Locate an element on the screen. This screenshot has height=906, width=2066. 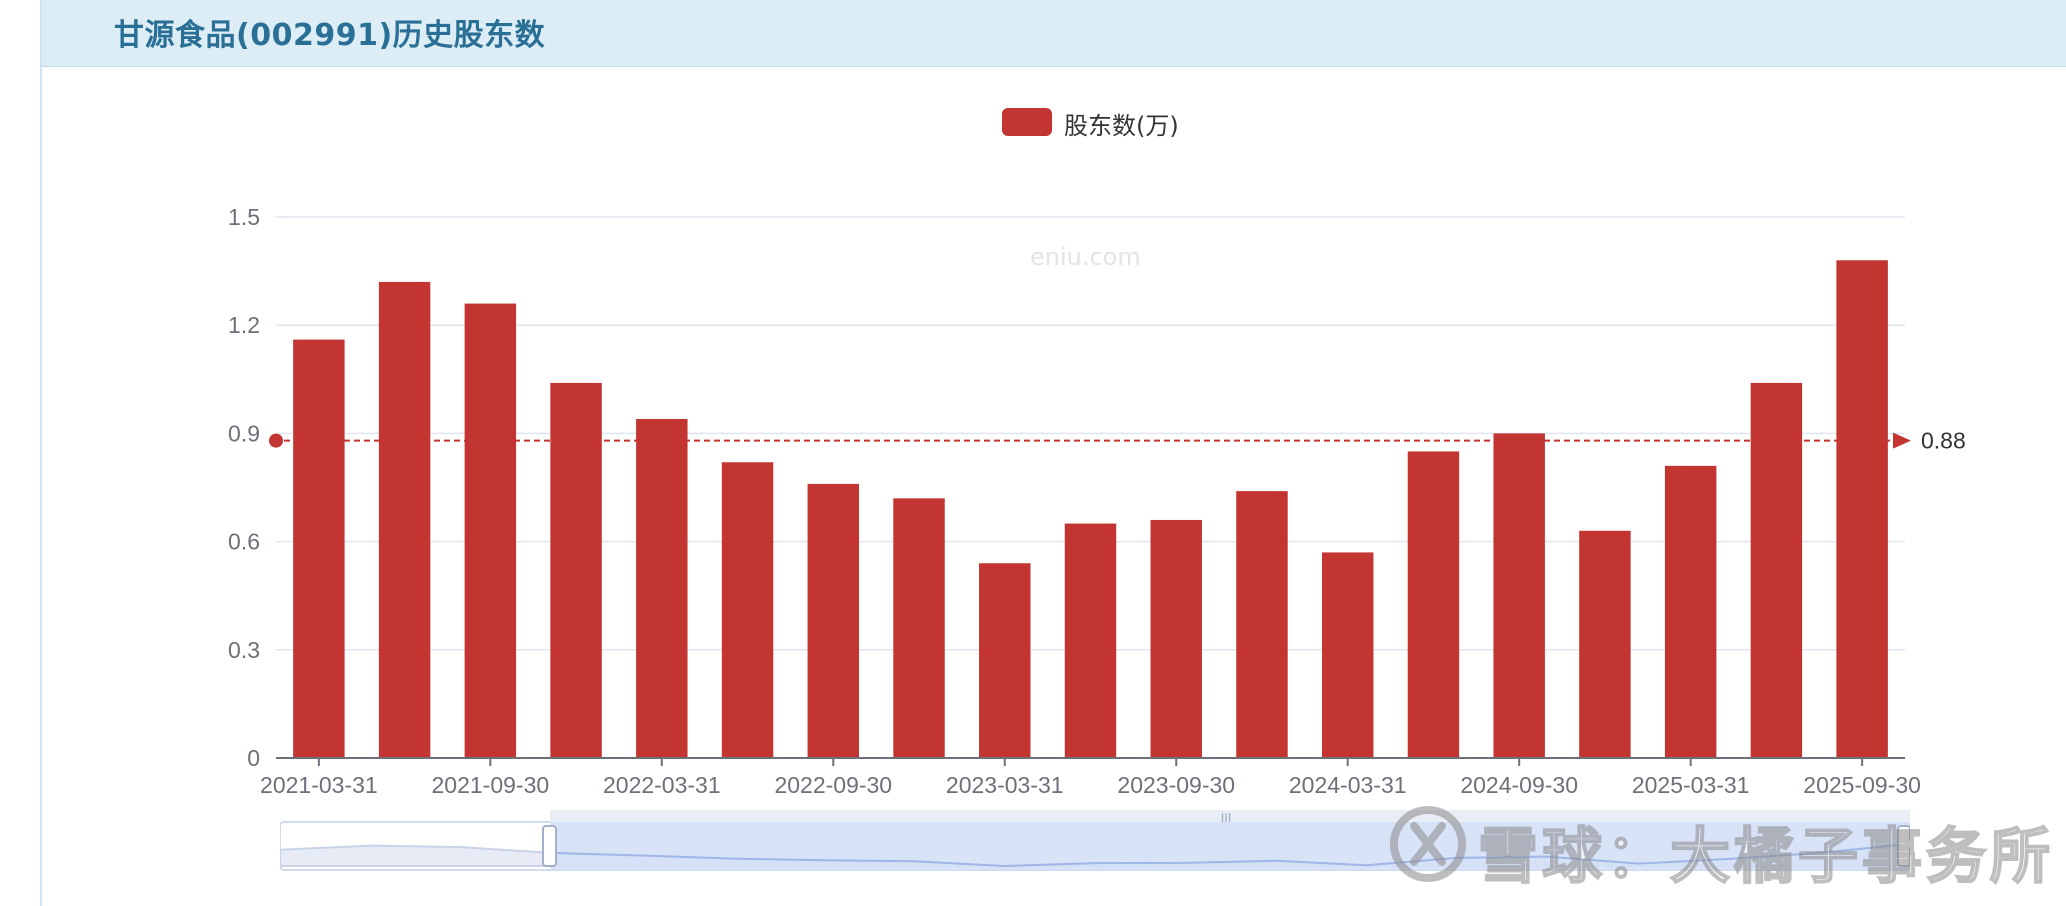
markline-end-arrow is located at coordinates (1902, 440).